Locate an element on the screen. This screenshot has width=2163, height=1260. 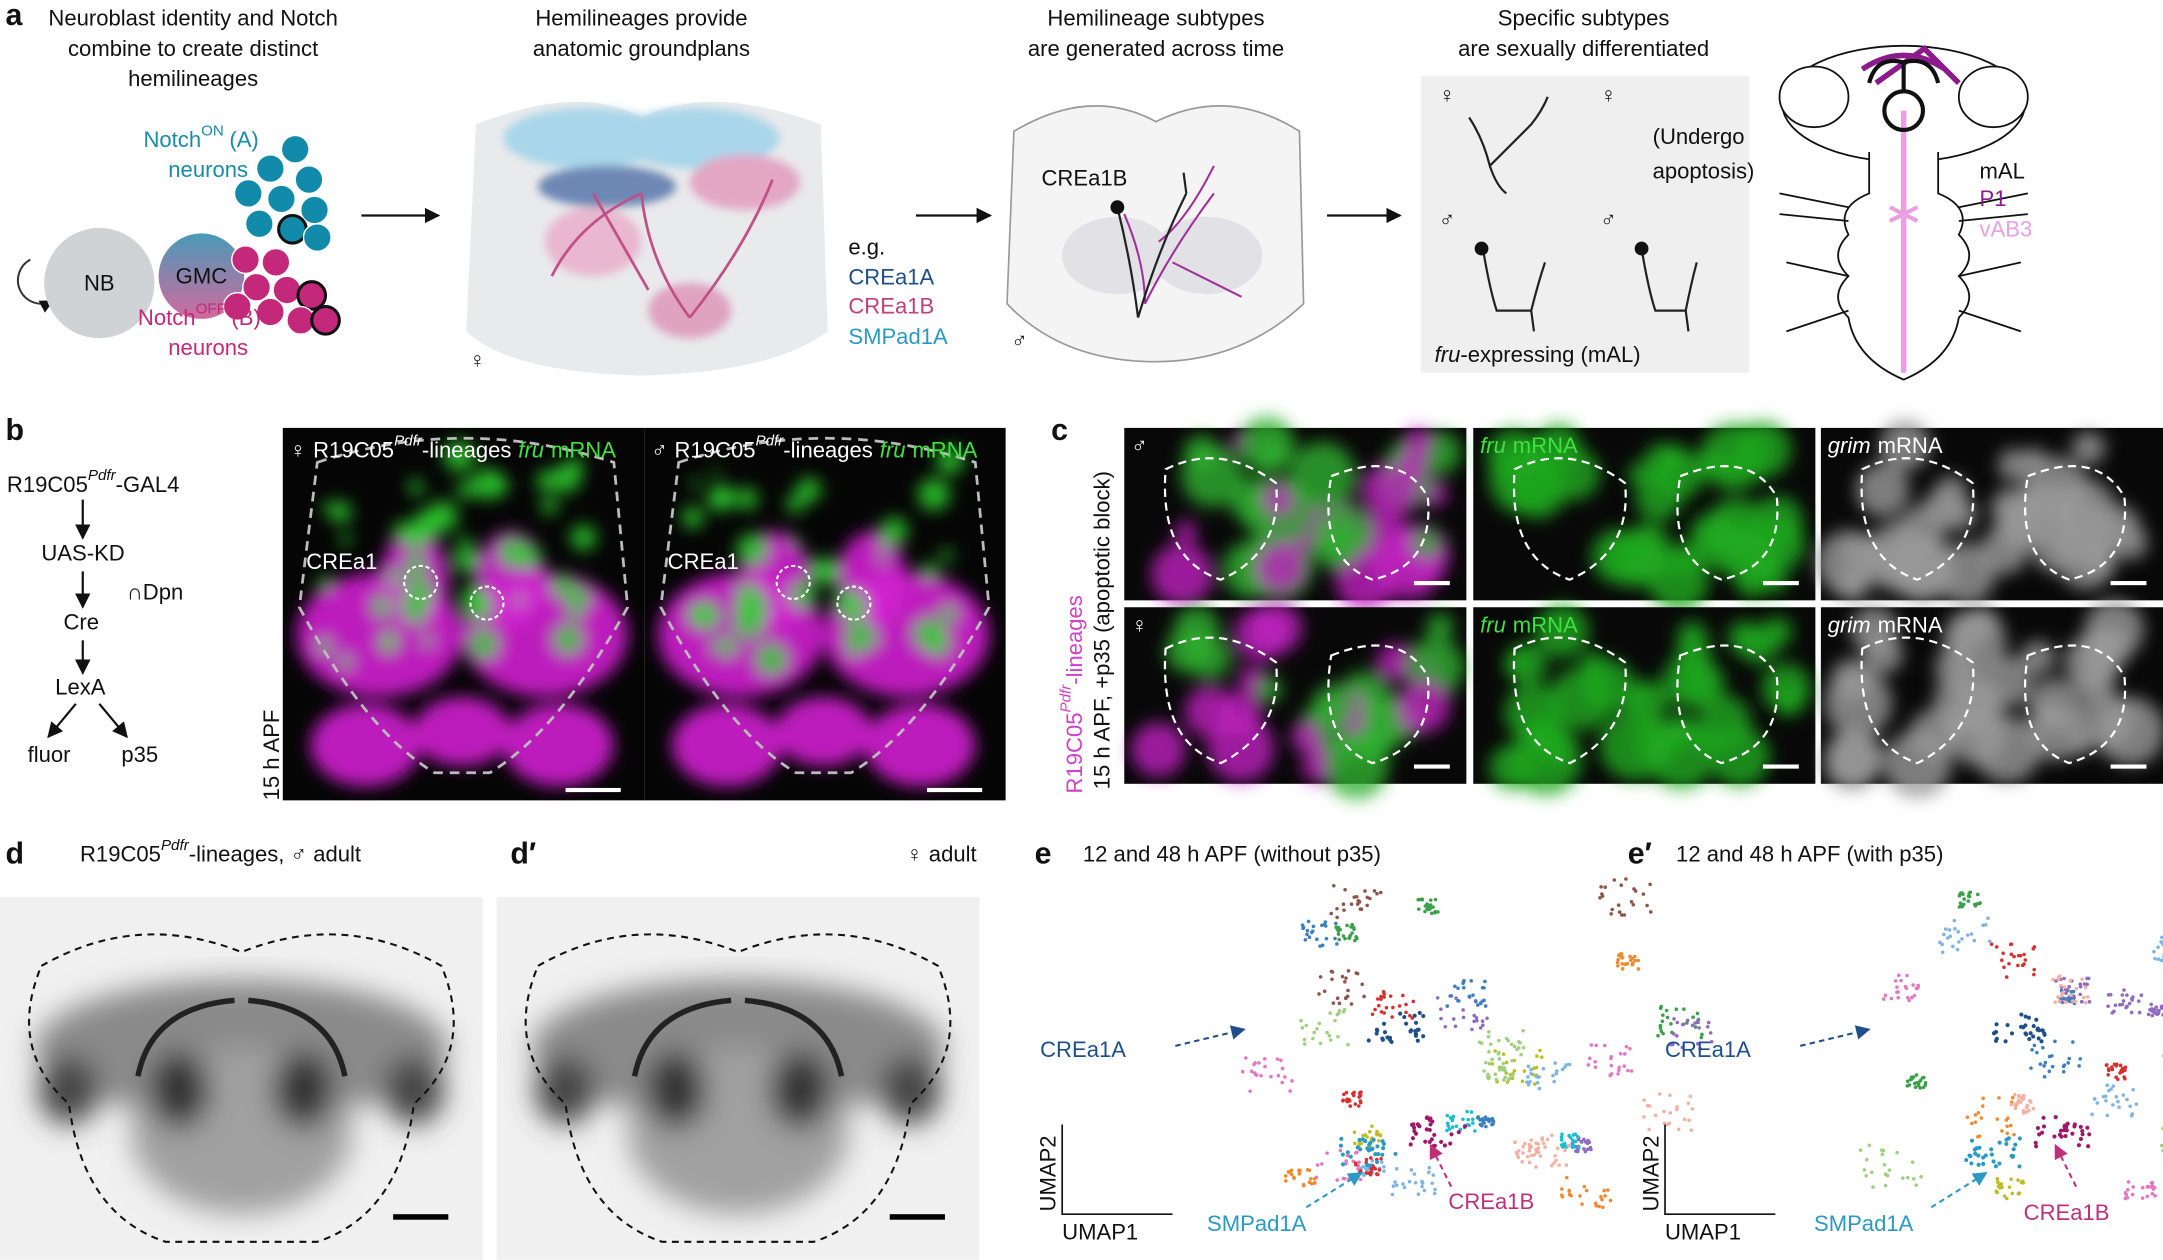
legend-entry: vAB3 is located at coordinates (2006, 228).